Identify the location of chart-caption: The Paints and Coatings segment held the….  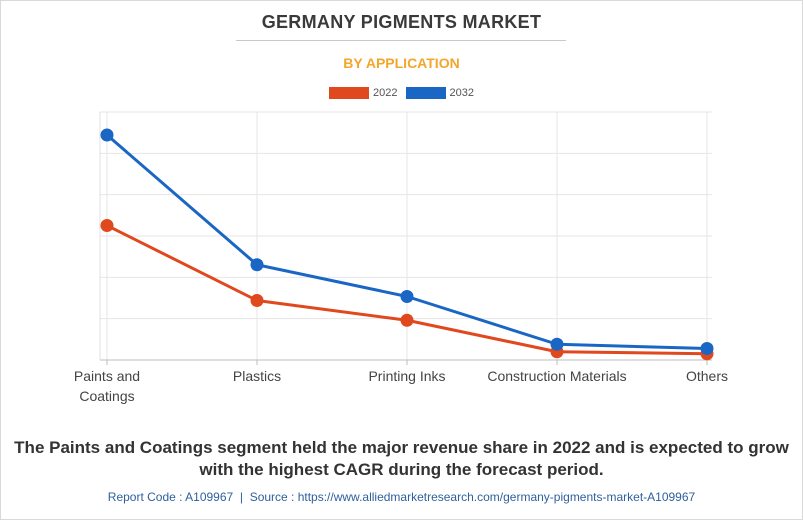
(401, 458).